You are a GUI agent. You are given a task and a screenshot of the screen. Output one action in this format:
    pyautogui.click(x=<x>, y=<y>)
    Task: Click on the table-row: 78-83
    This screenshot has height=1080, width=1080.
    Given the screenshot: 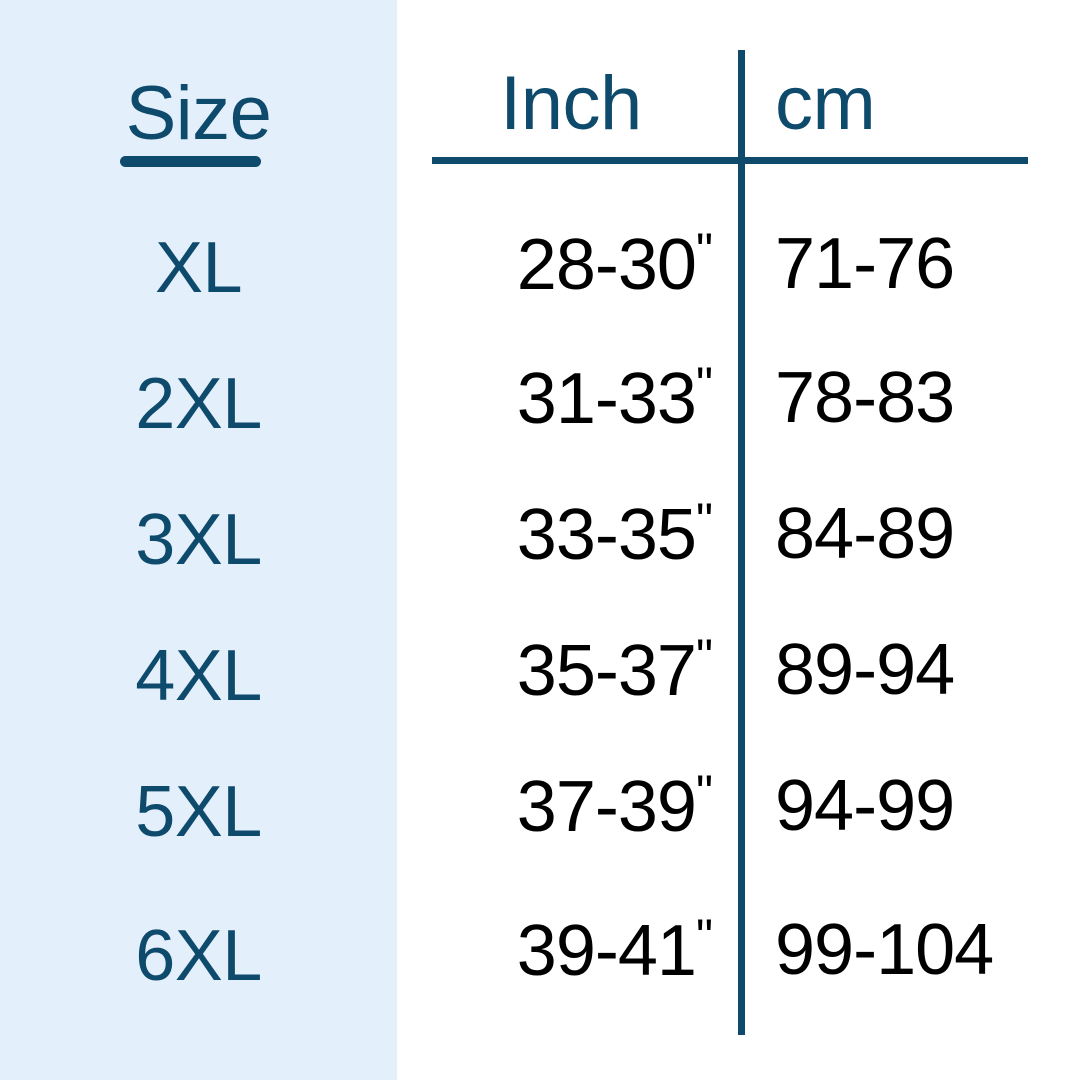 What is the action you would take?
    pyautogui.click(x=865, y=398)
    